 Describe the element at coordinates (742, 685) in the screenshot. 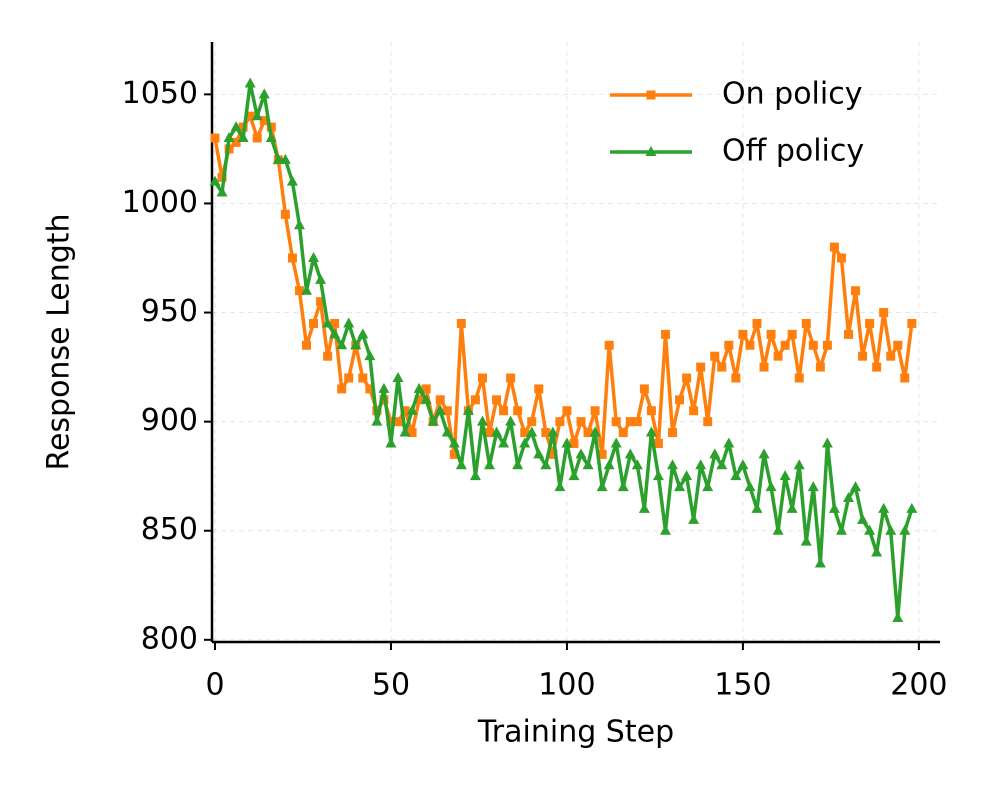

I see `x-tick-label: 150` at that location.